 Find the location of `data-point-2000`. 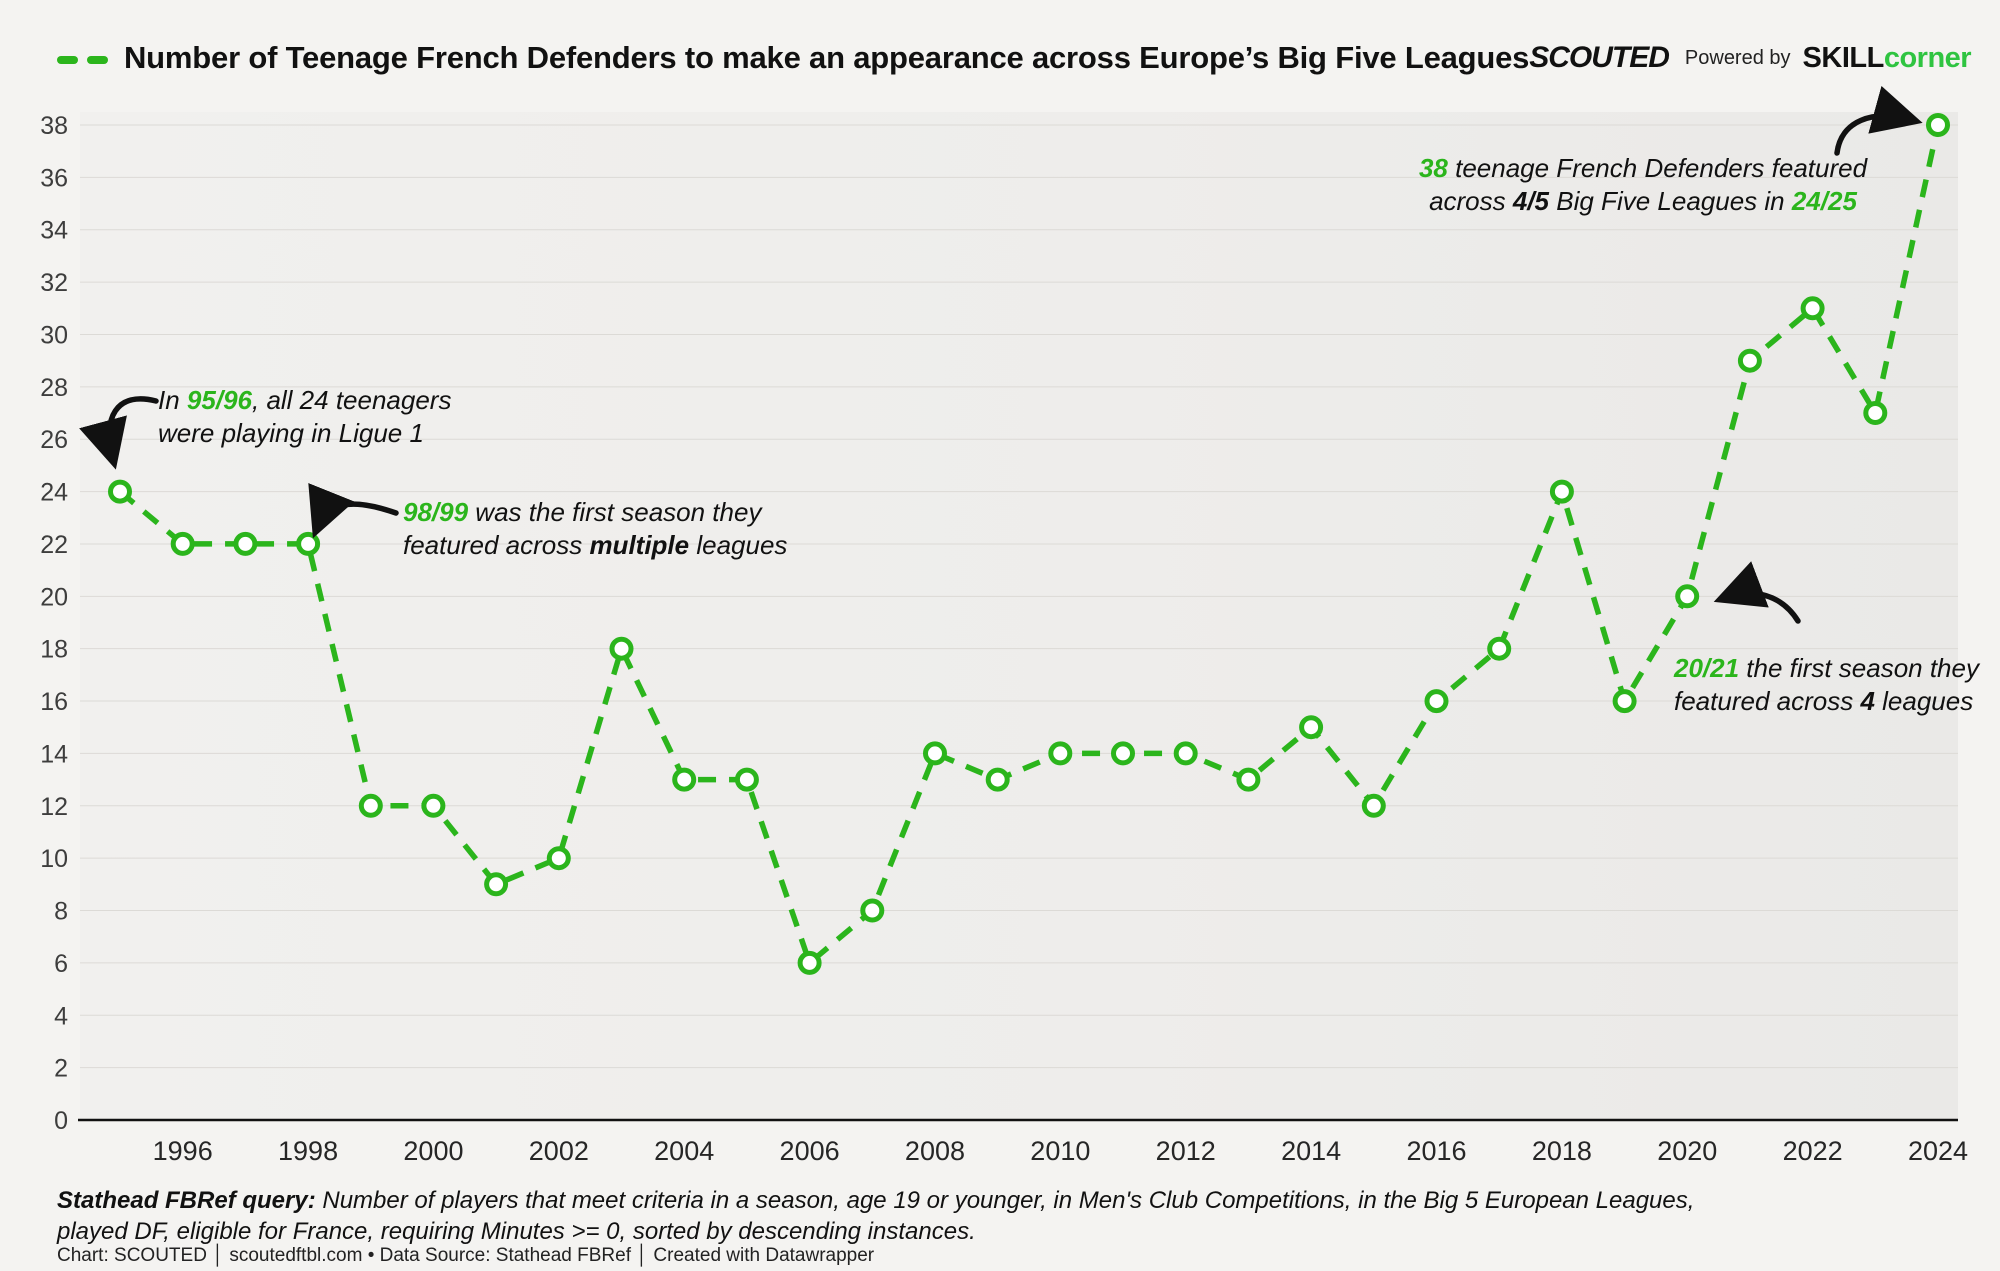

data-point-2000 is located at coordinates (433, 805).